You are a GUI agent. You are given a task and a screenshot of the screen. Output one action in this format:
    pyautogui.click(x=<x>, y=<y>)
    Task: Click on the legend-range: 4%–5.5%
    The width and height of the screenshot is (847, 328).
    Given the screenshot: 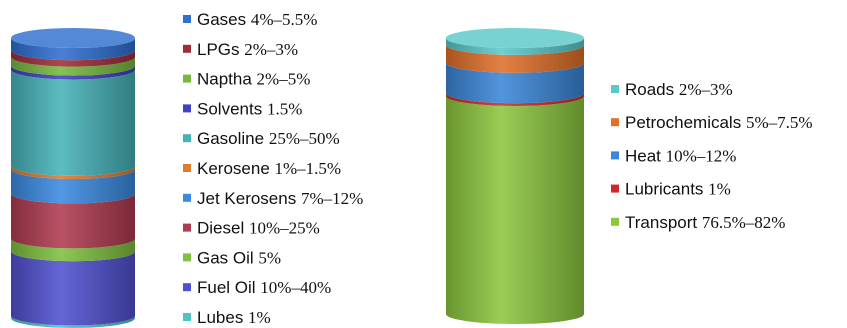 What is the action you would take?
    pyautogui.click(x=284, y=19)
    